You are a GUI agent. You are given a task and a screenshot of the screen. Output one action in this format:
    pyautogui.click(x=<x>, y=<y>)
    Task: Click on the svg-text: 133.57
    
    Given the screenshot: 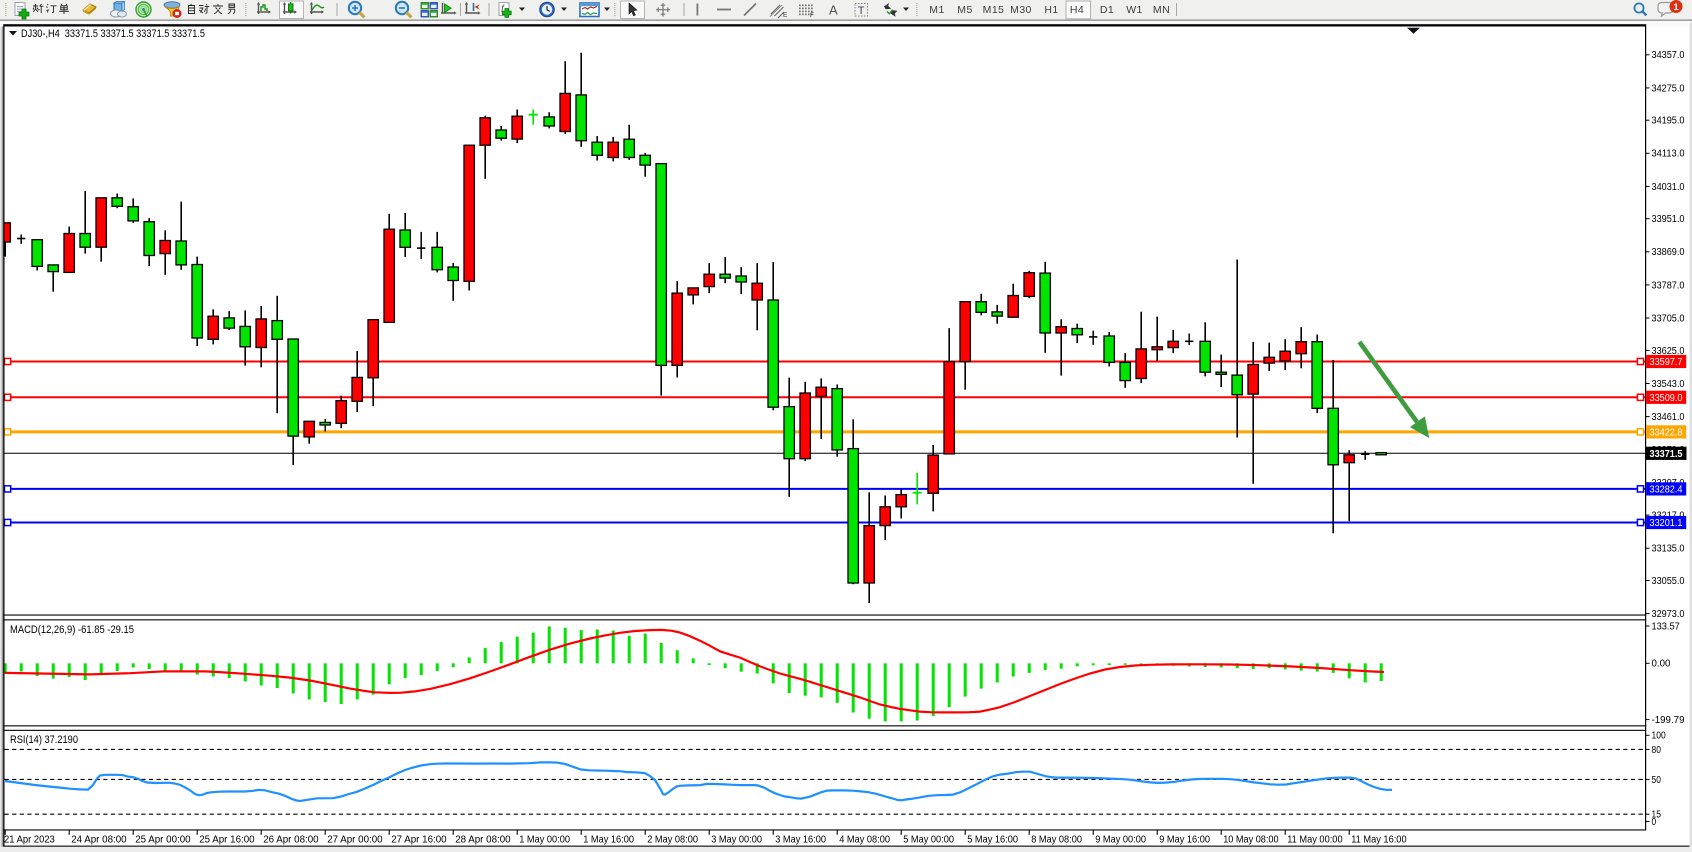 What is the action you would take?
    pyautogui.click(x=1666, y=626)
    